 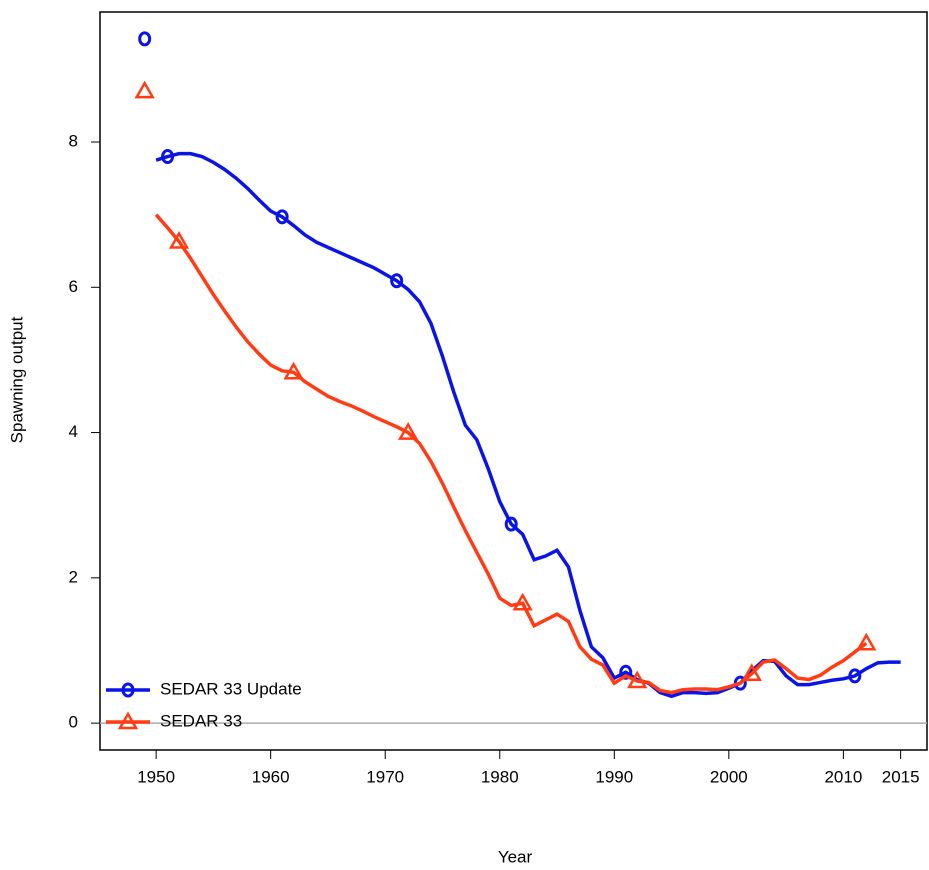 What do you see at coordinates (73, 431) in the screenshot?
I see `y-tick-label: 4` at bounding box center [73, 431].